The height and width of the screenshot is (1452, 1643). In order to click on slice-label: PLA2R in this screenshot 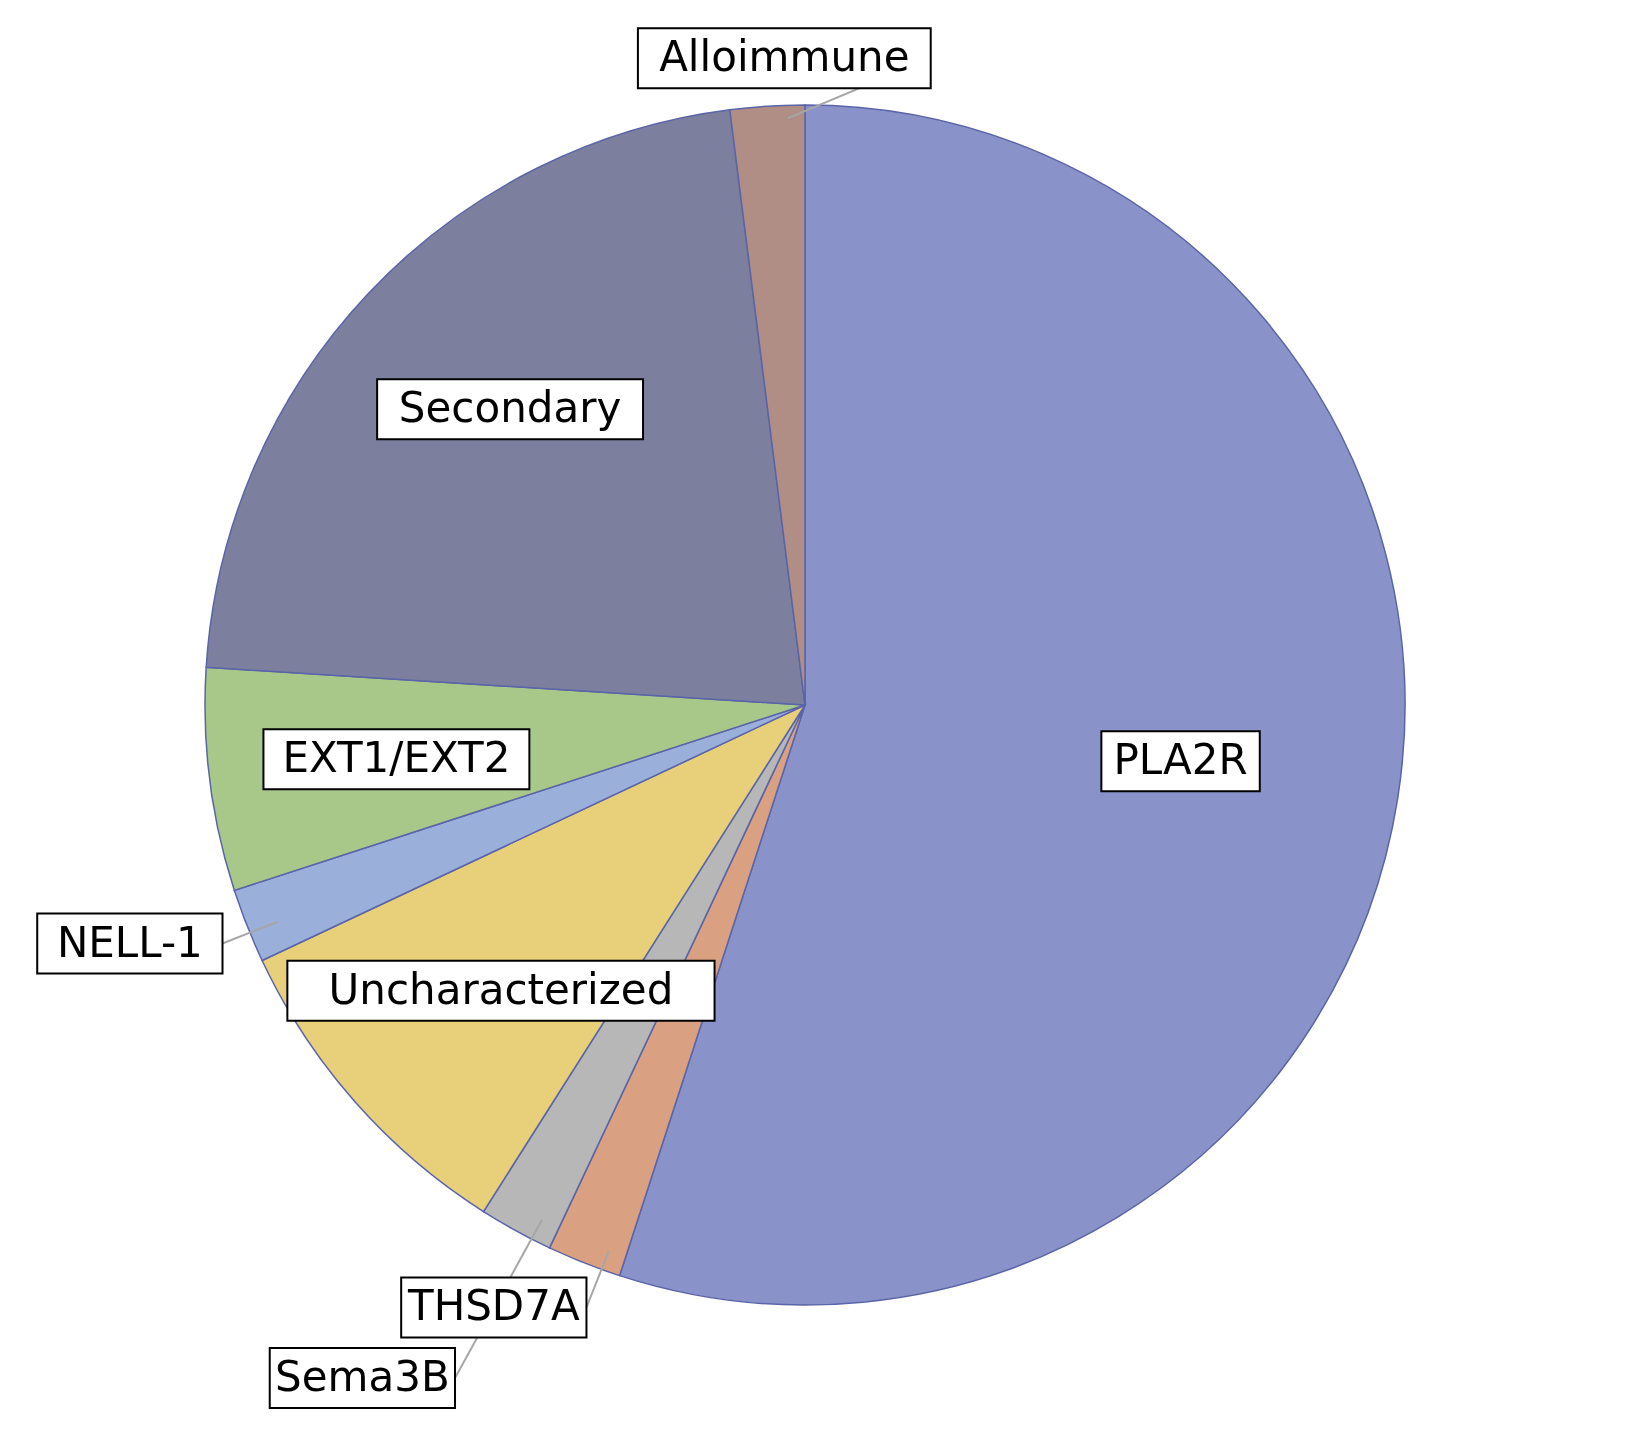, I will do `click(1180, 760)`.